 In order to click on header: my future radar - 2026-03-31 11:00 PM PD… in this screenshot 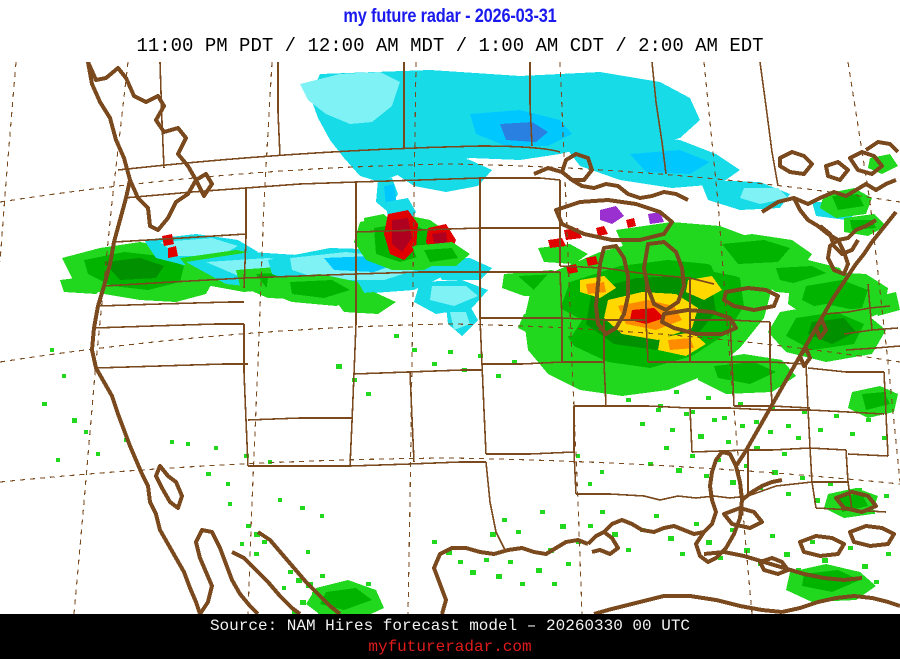, I will do `click(450, 31)`.